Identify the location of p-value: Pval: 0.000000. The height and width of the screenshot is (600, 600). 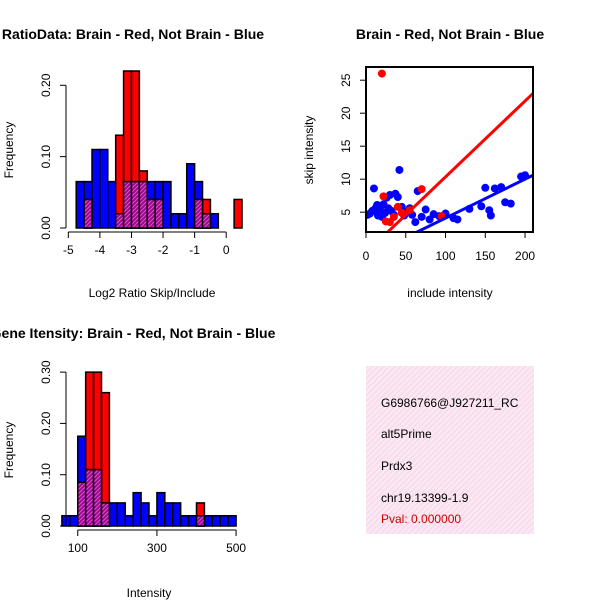
(421, 519).